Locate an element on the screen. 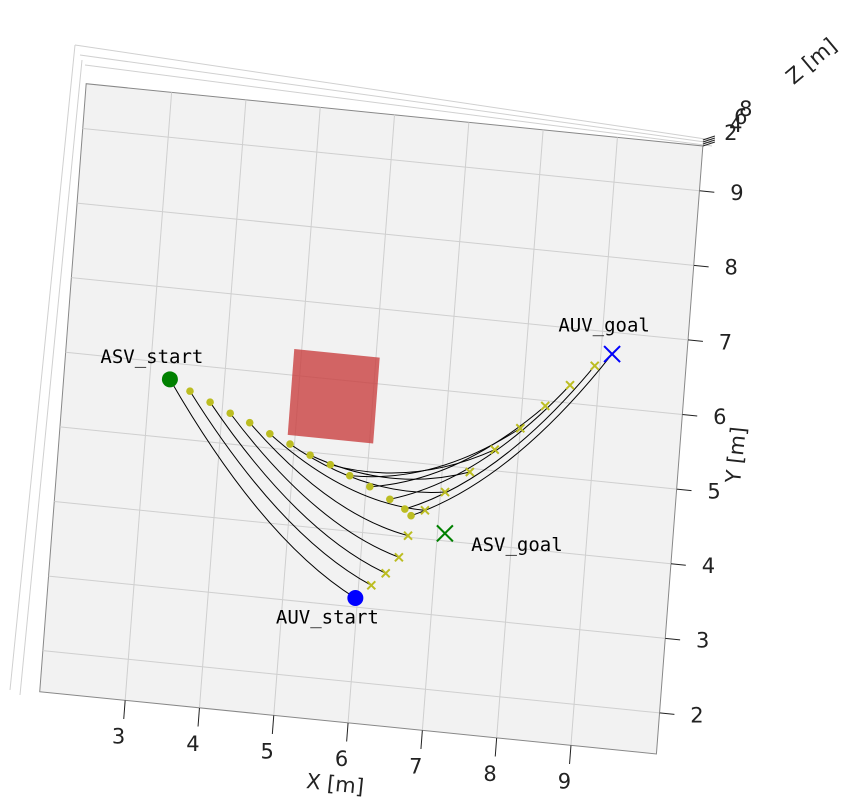 This screenshot has width=862, height=809. z-tick-label: 4 is located at coordinates (735, 125).